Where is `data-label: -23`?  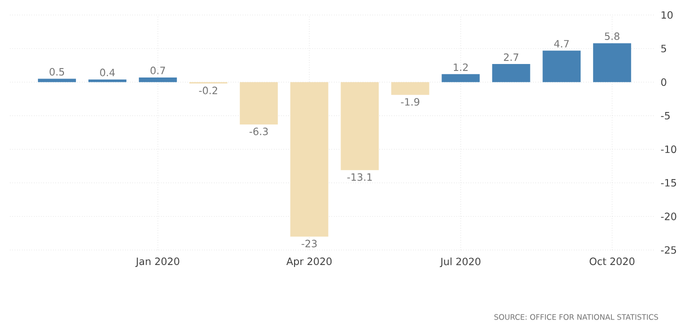
data-label: -23 is located at coordinates (309, 244).